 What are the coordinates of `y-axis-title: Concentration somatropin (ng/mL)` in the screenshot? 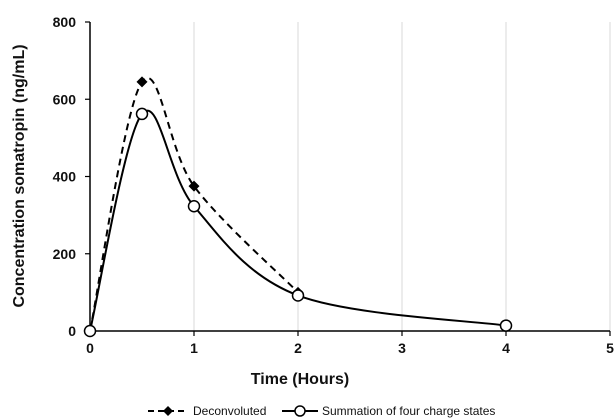 It's located at (19, 175).